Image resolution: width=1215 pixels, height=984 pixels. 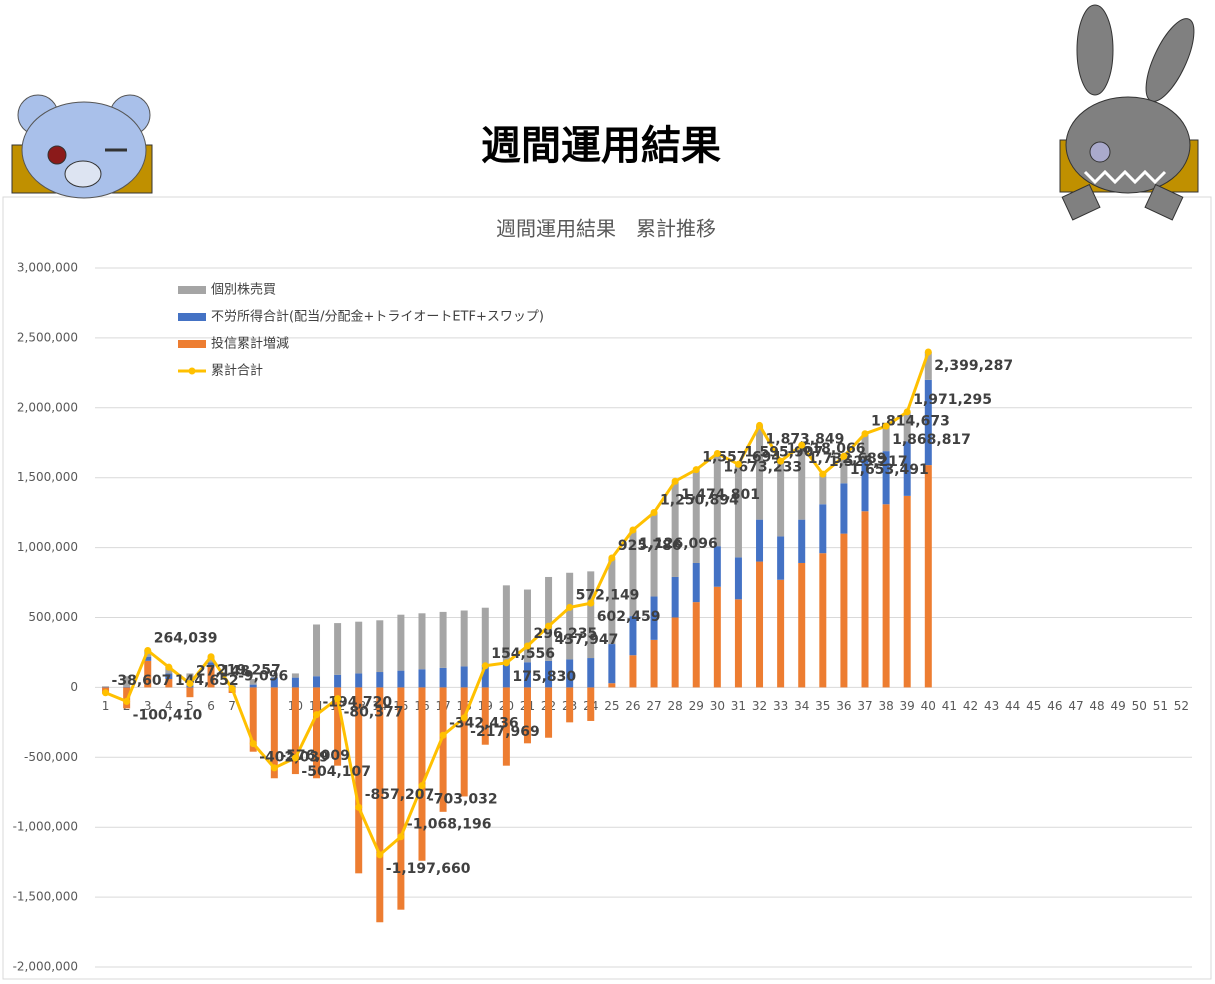 What do you see at coordinates (629, 617) in the screenshot?
I see `data-label: 602,459` at bounding box center [629, 617].